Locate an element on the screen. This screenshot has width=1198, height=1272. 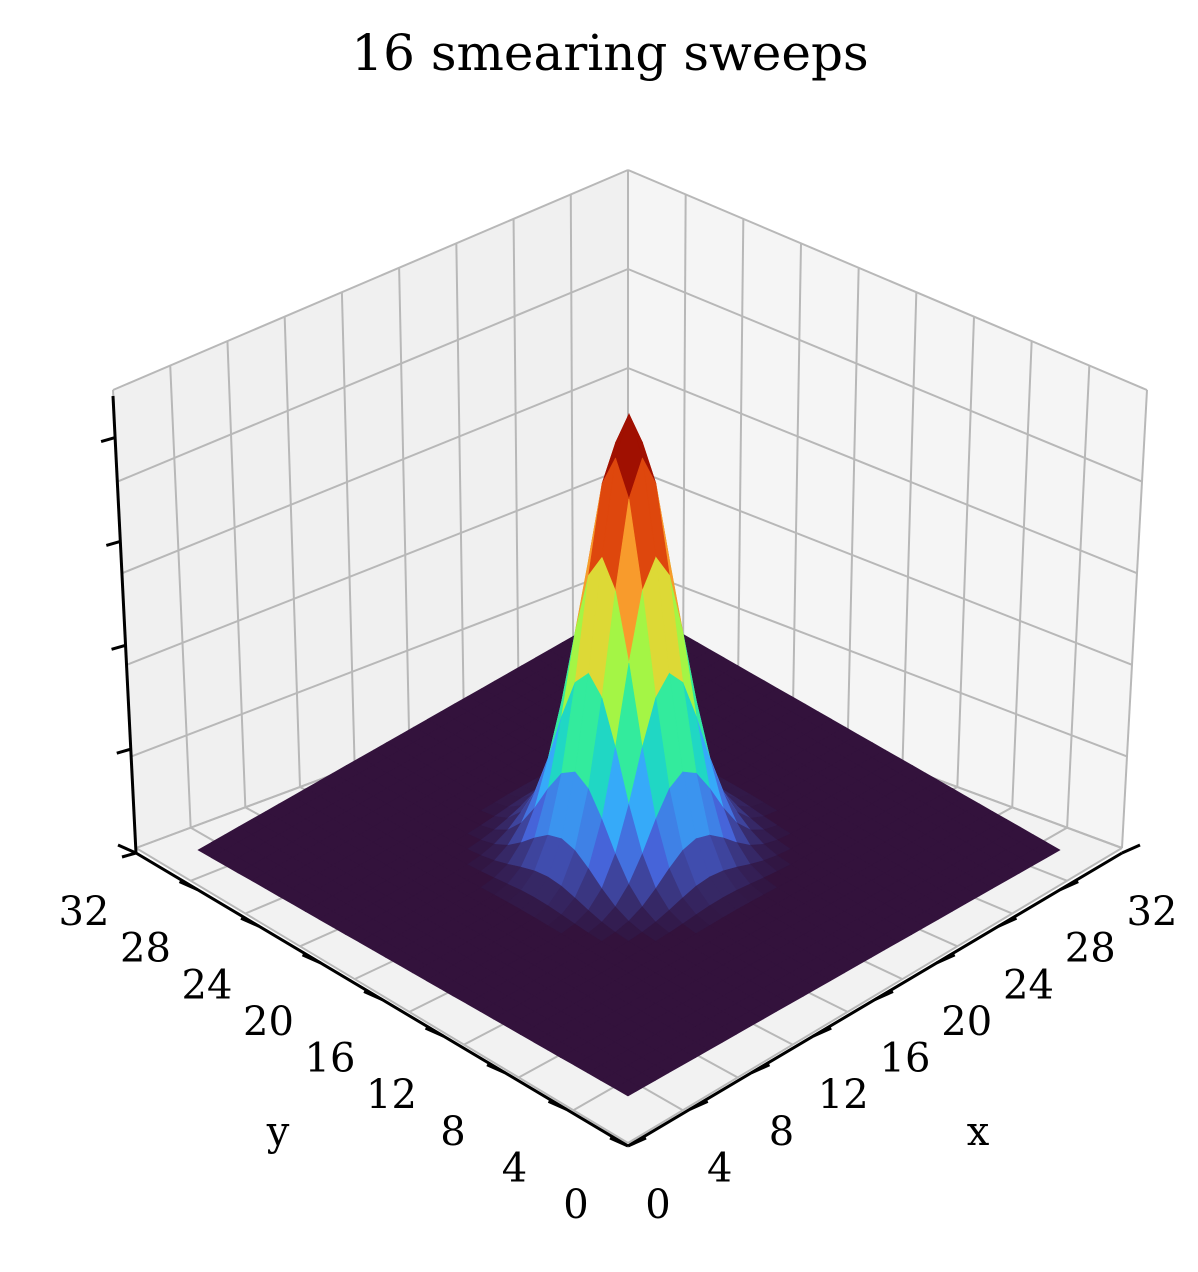
z-axis-line is located at coordinates (124, 624).